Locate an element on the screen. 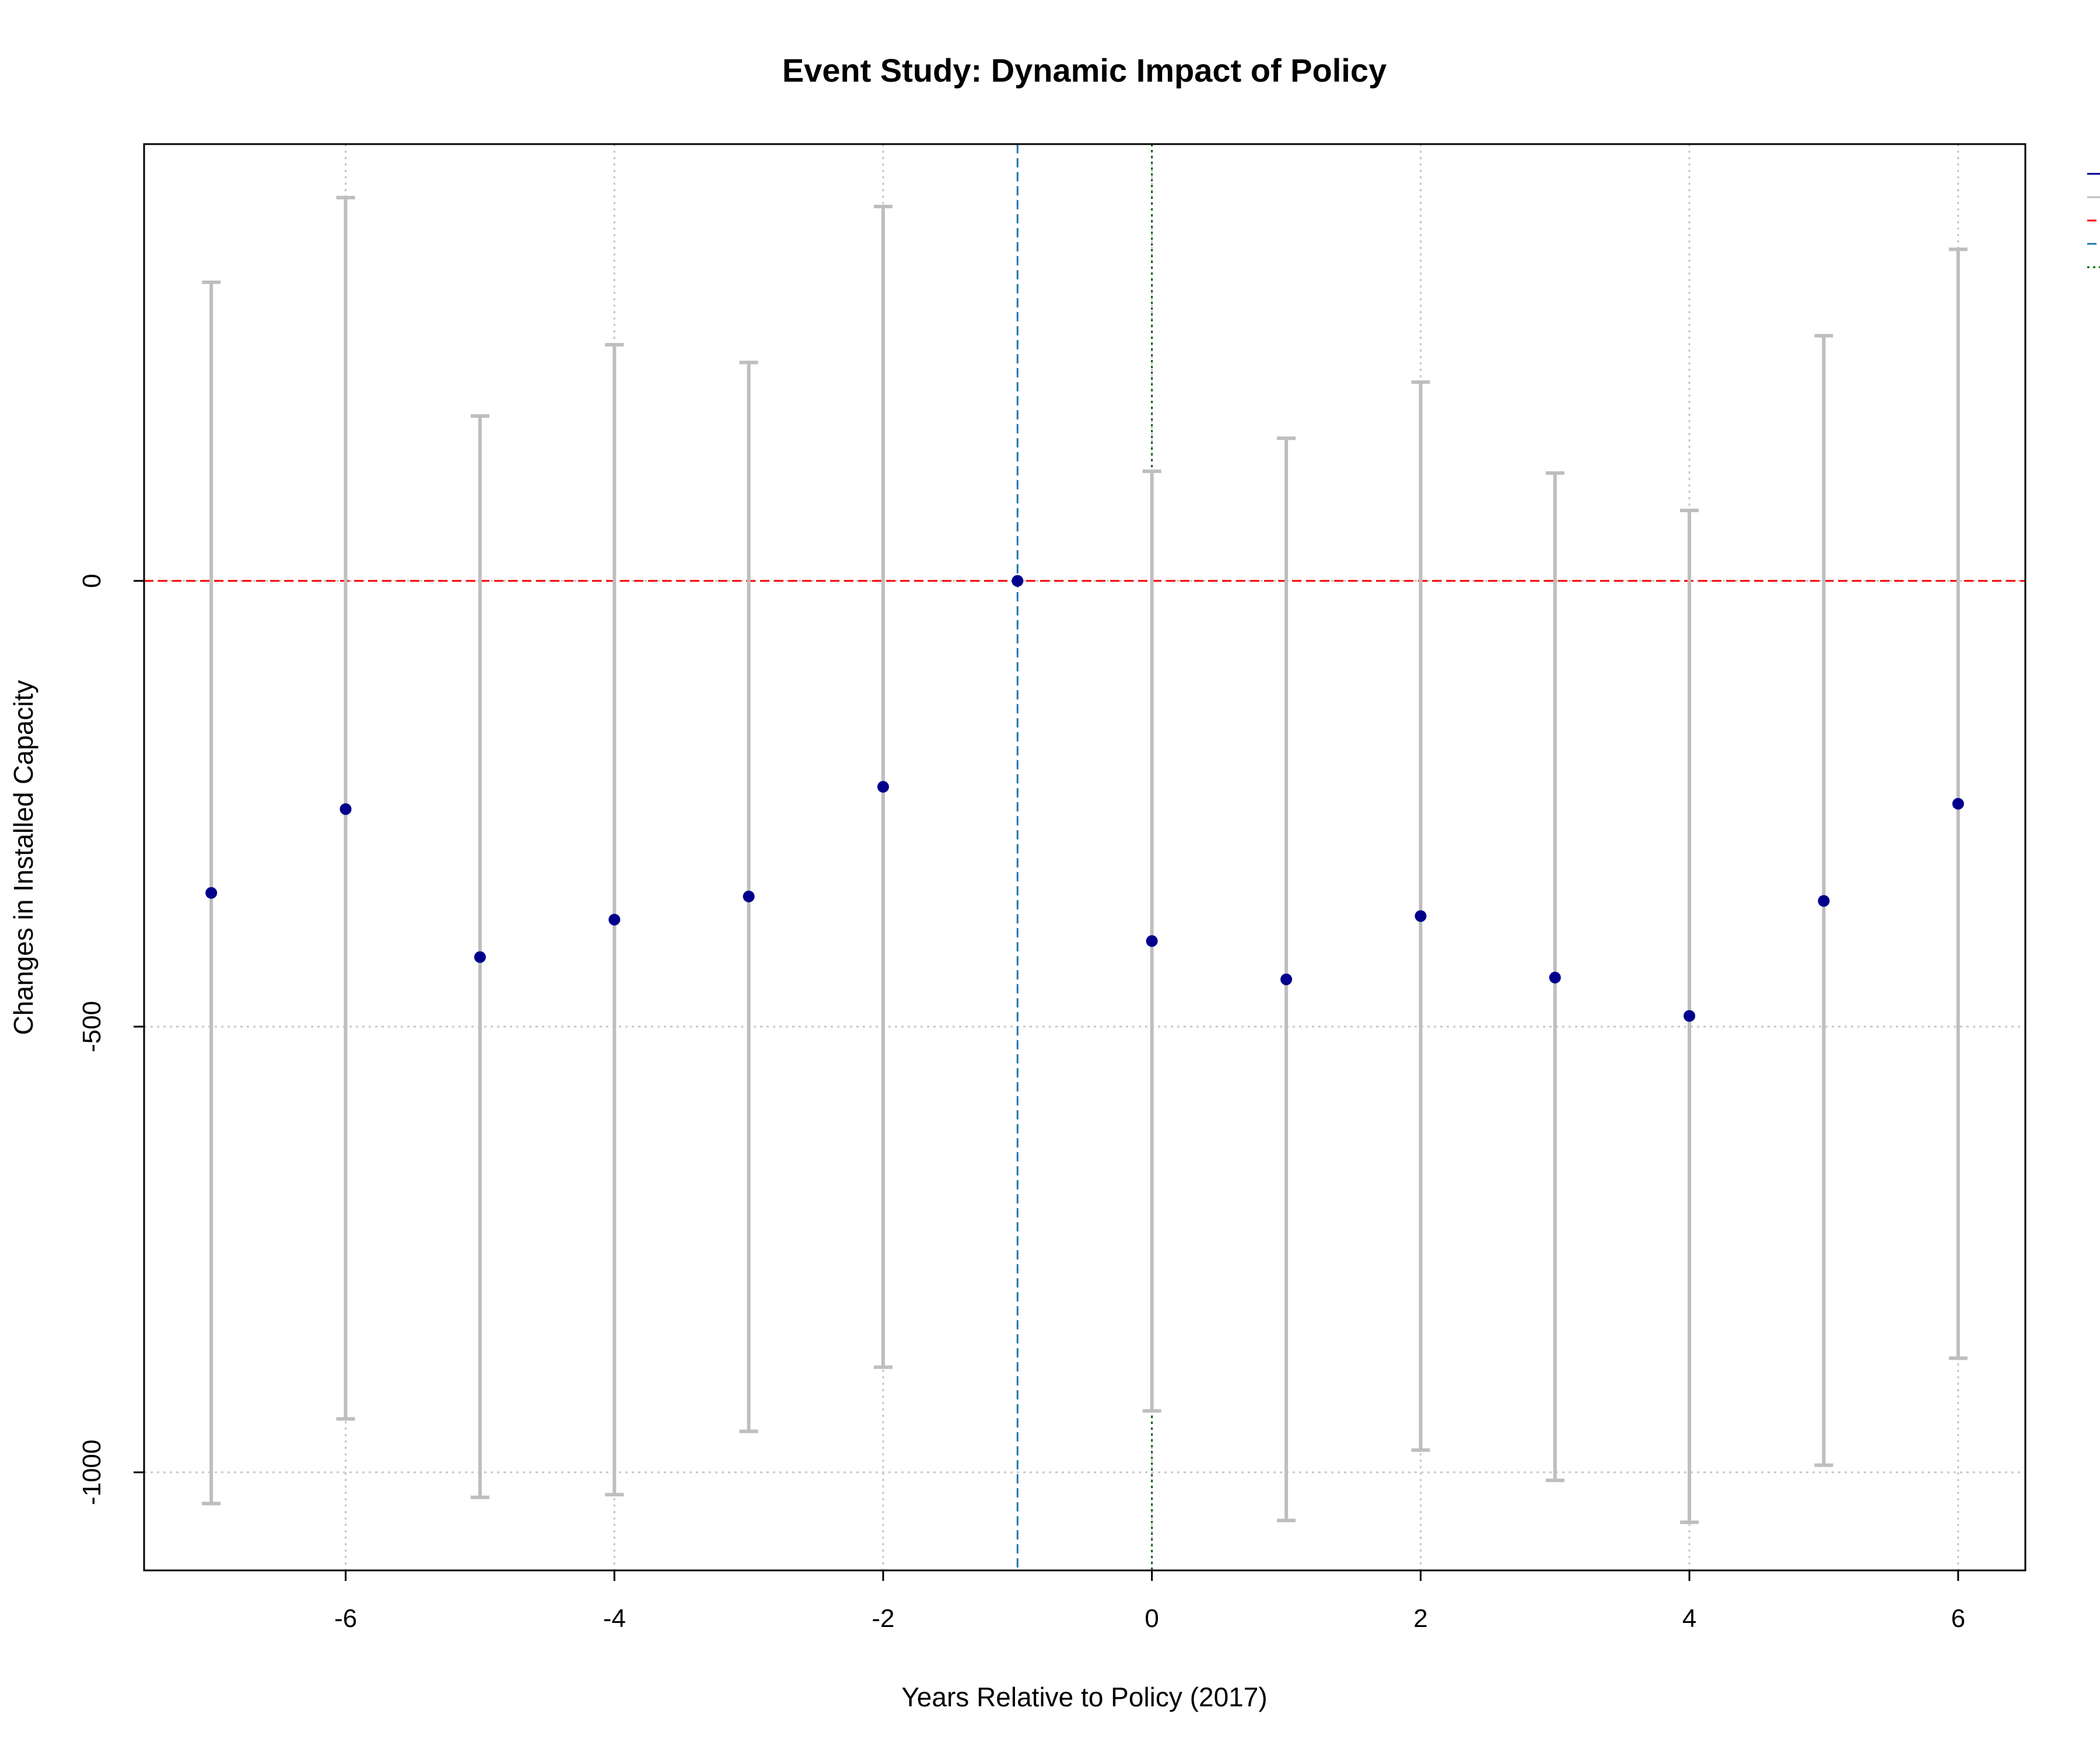 This screenshot has height=1753, width=2100. x-tick-label: 4 is located at coordinates (1689, 1618).